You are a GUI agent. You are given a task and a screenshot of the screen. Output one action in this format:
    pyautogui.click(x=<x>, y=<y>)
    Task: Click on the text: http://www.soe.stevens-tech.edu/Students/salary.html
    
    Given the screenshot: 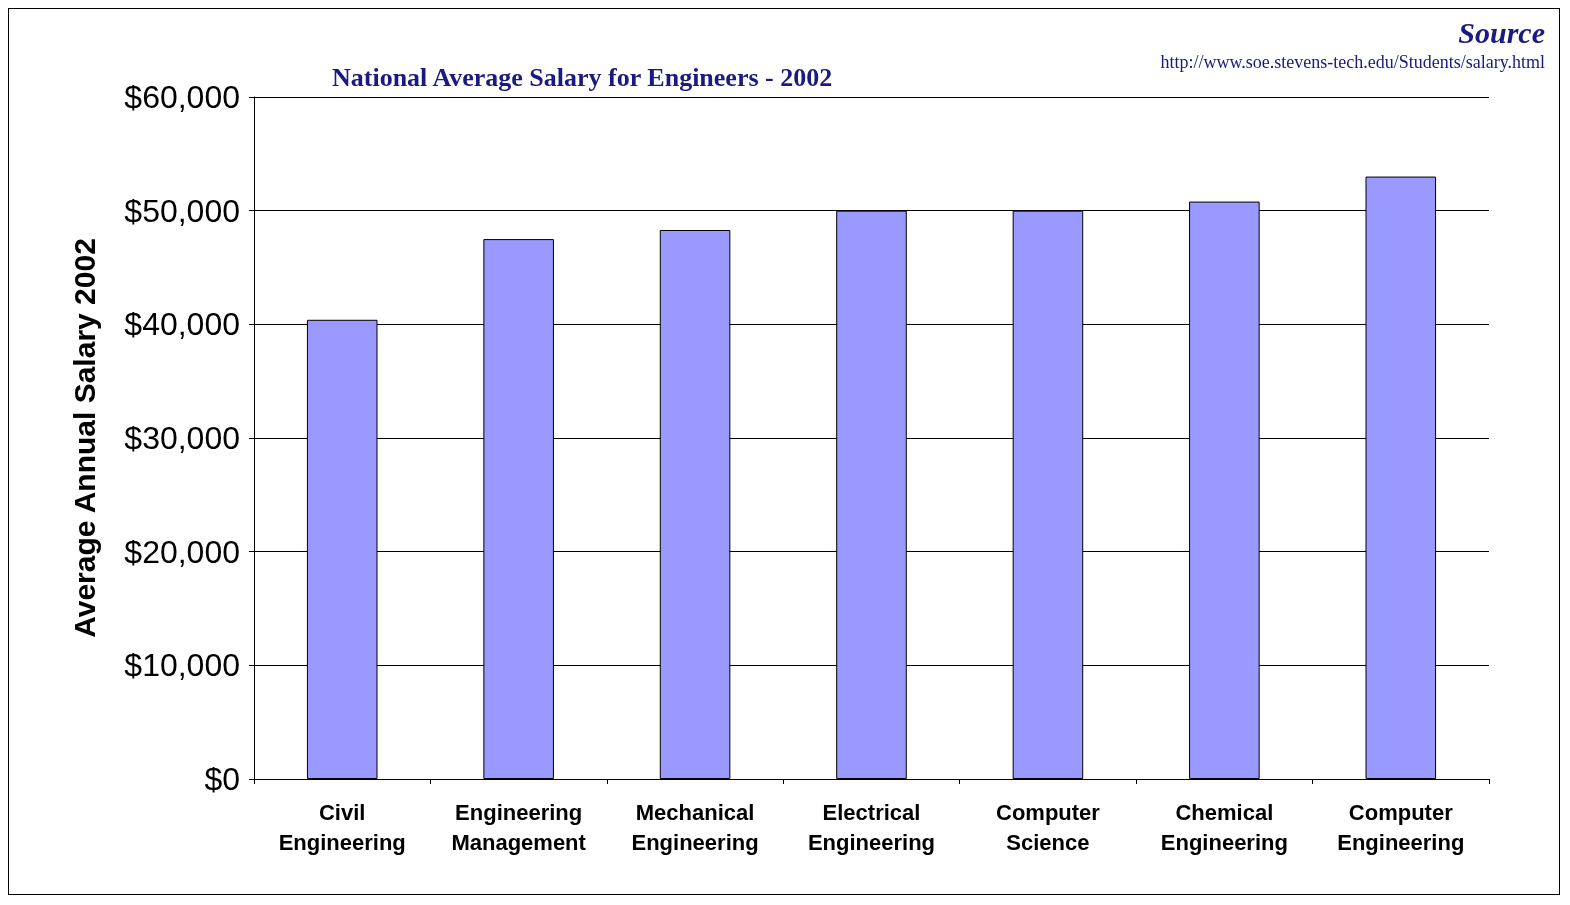 What is the action you would take?
    pyautogui.click(x=1353, y=62)
    